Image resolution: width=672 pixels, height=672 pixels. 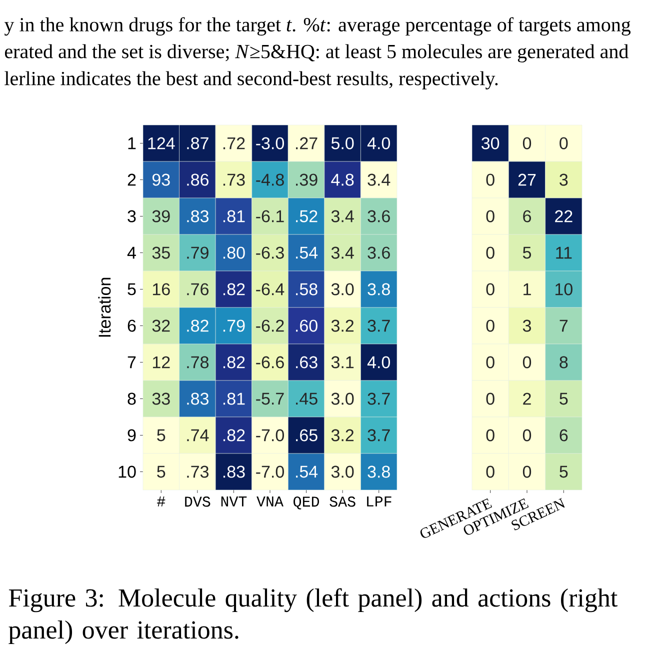 I want to click on data-label: .39, so click(x=307, y=180).